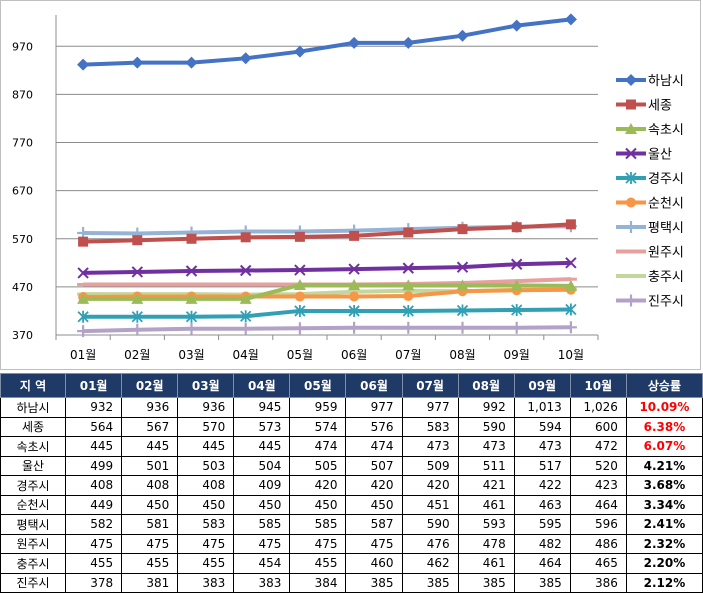 This screenshot has height=599, width=703. Describe the element at coordinates (486, 504) in the screenshot. I see `value-cell: 461` at that location.